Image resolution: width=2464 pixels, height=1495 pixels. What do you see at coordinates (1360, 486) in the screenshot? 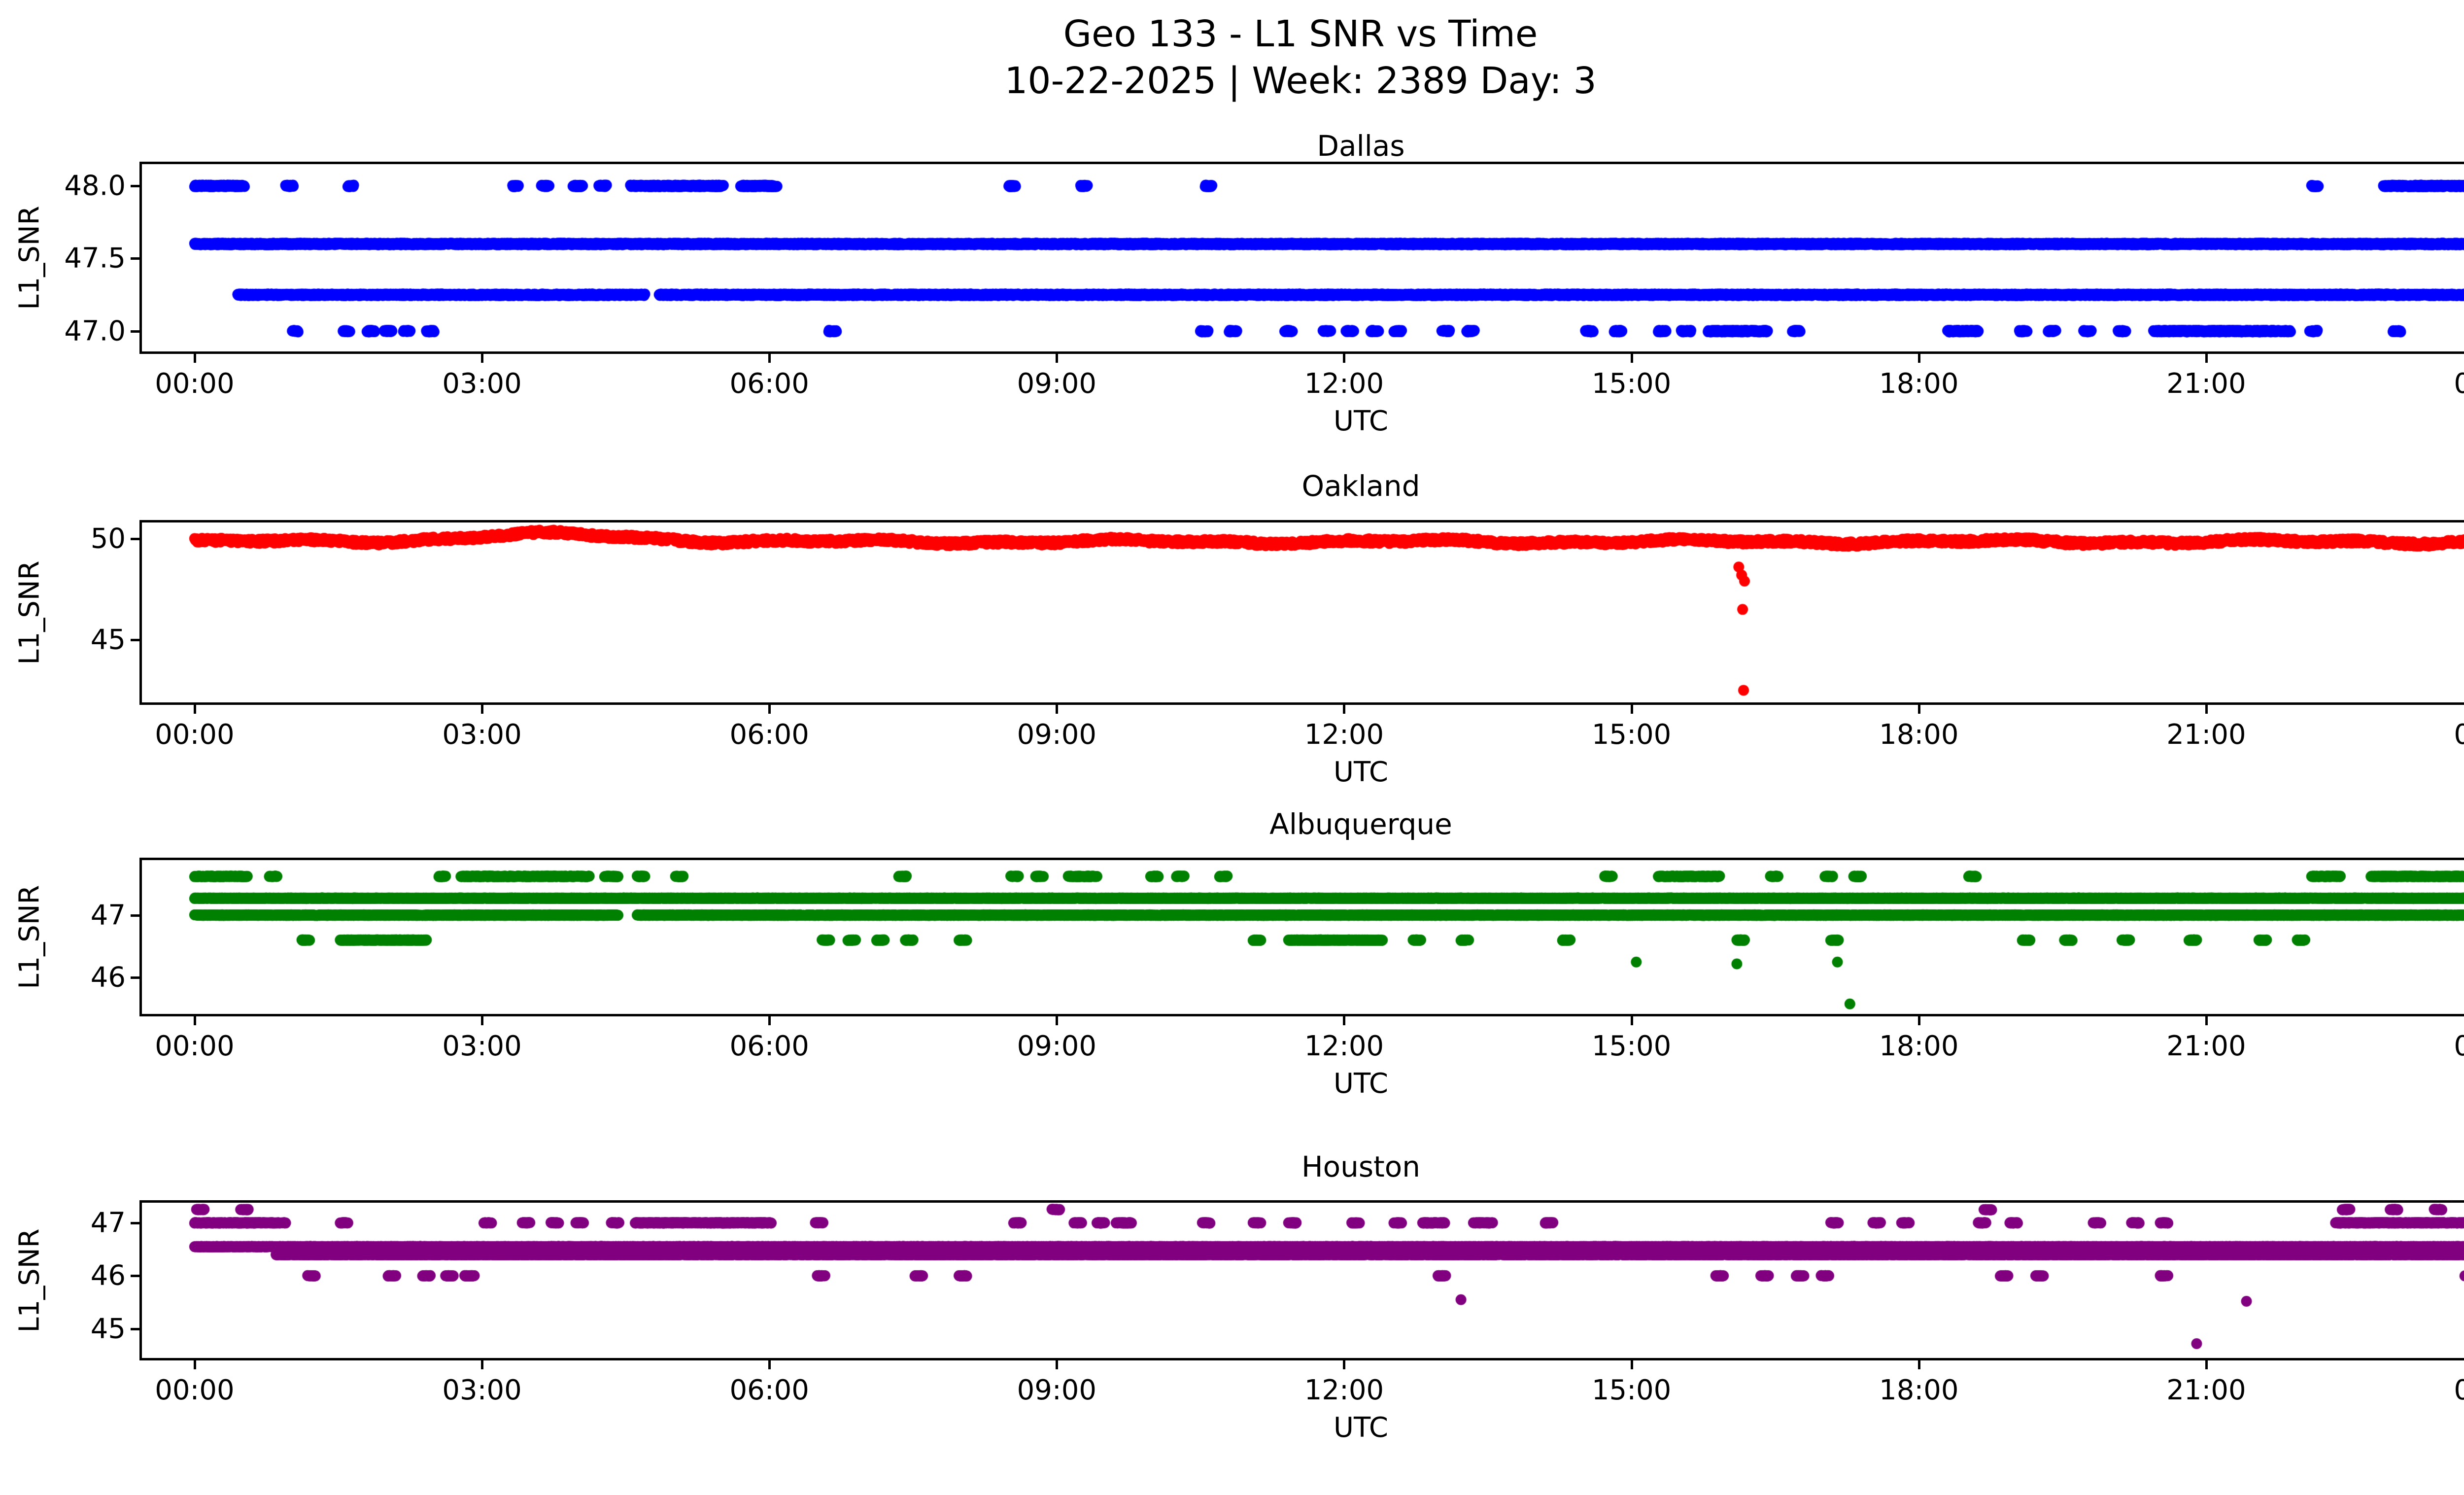
I see `panel-title-oakland: Oakland` at bounding box center [1360, 486].